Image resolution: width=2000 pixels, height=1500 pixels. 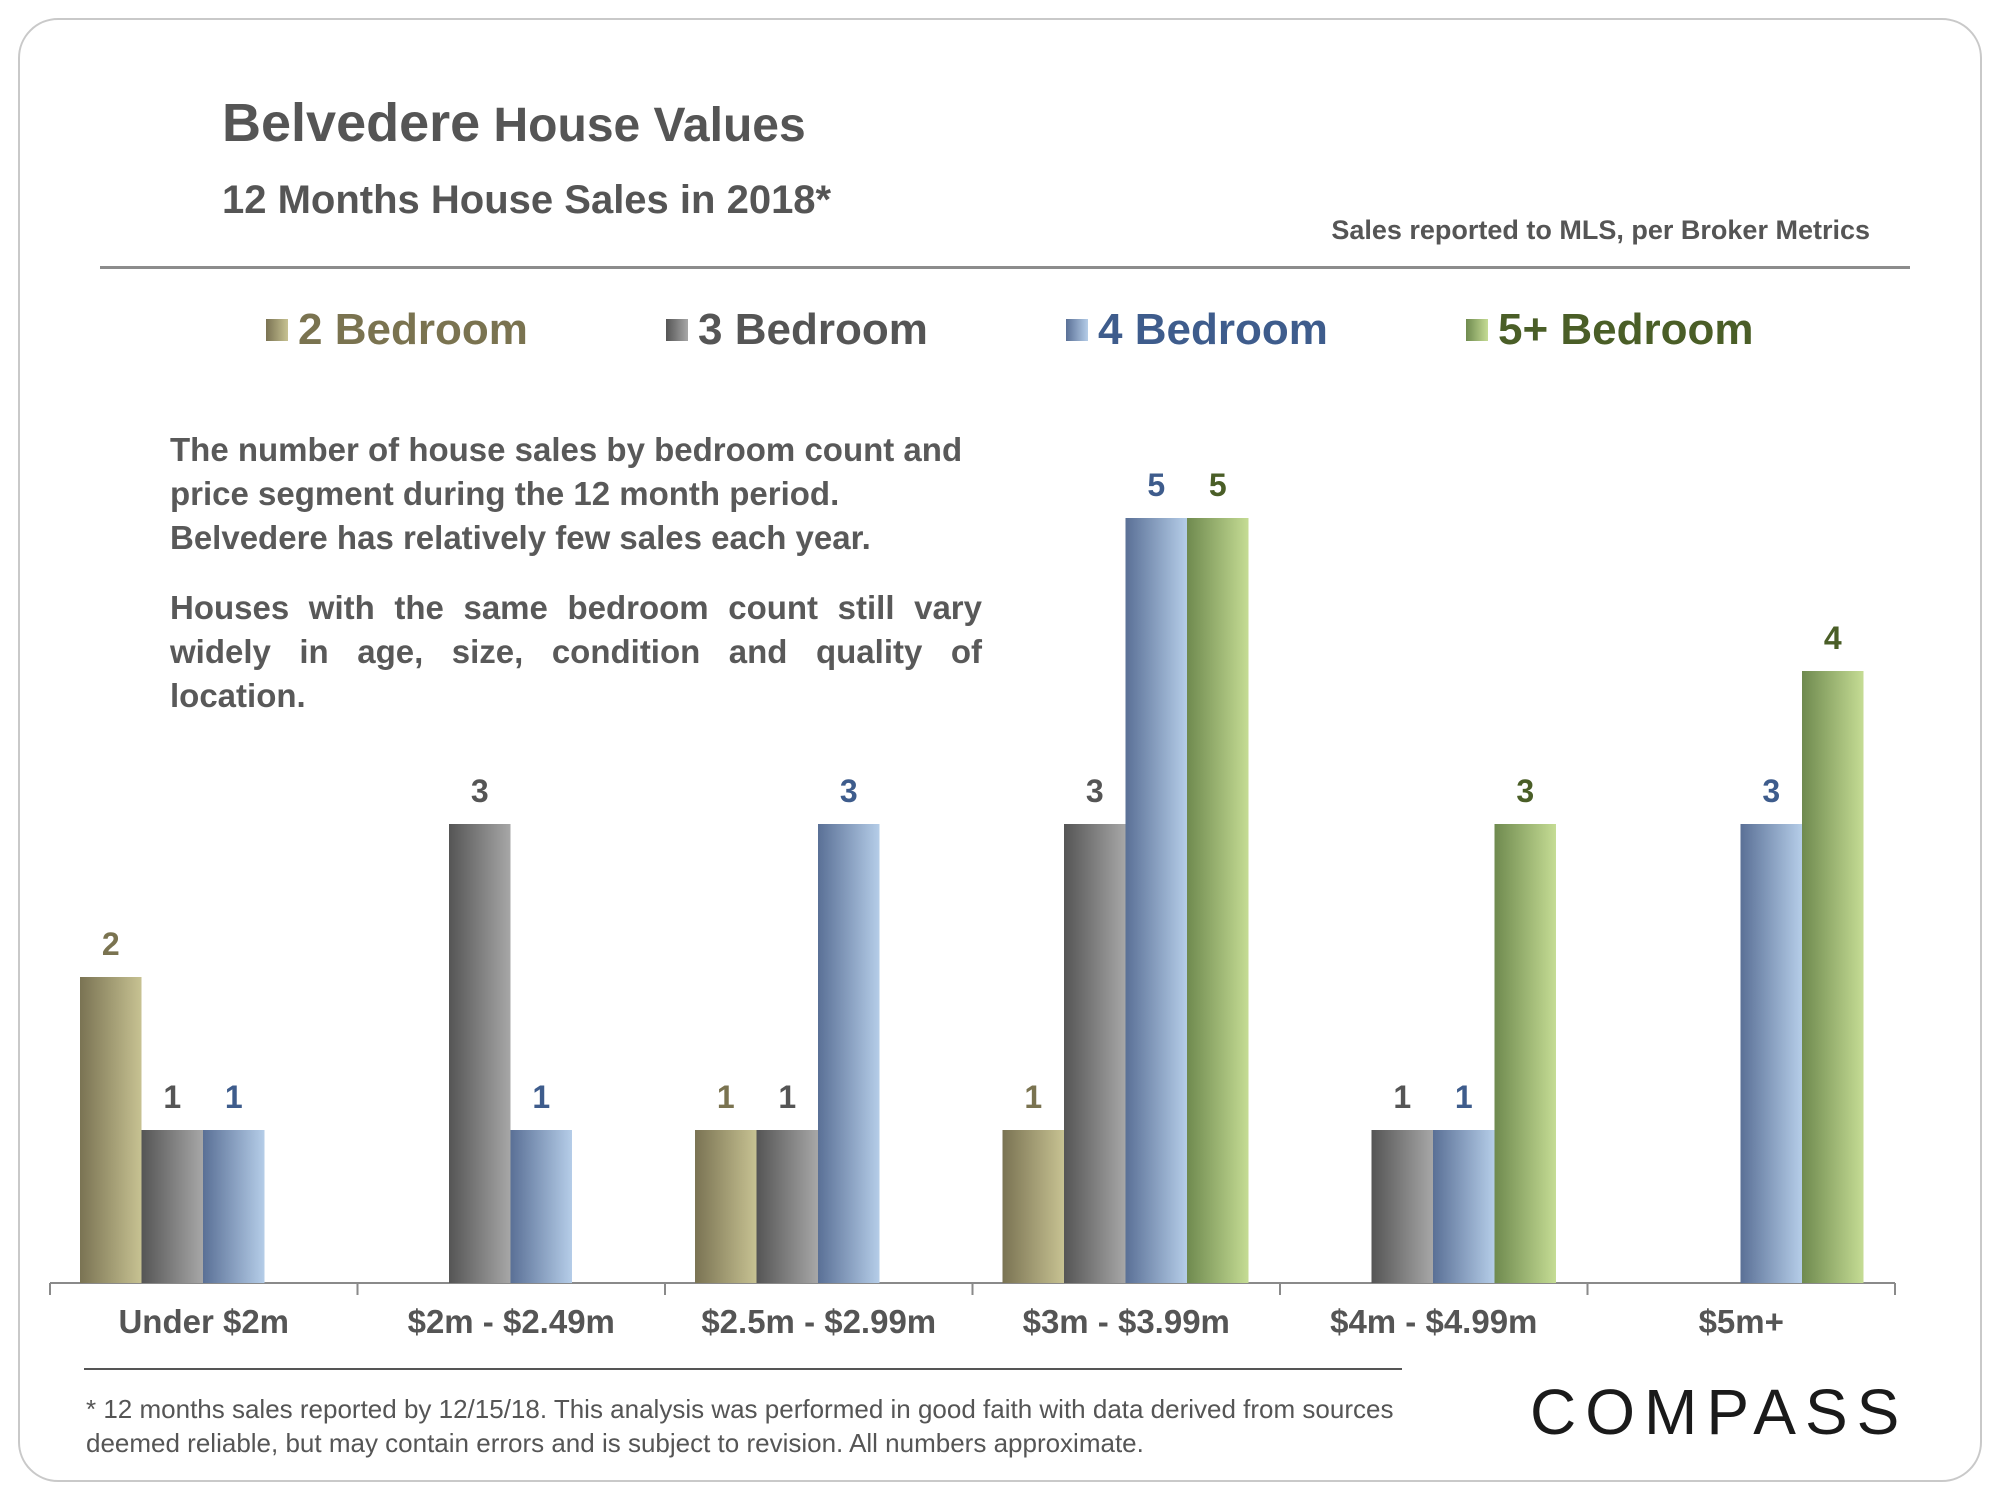 I want to click on data-label: 4, so click(x=1833, y=638).